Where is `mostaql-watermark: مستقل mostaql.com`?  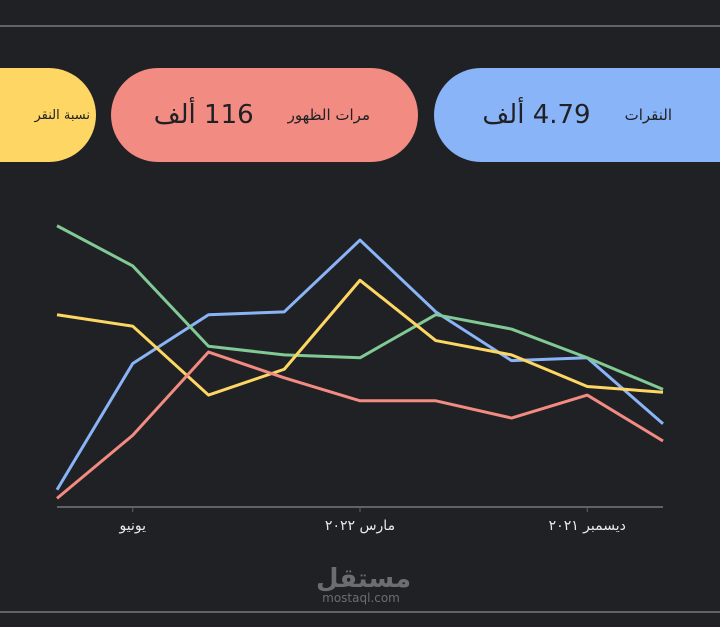 mostaql-watermark: مستقل mostaql.com is located at coordinates (364, 584).